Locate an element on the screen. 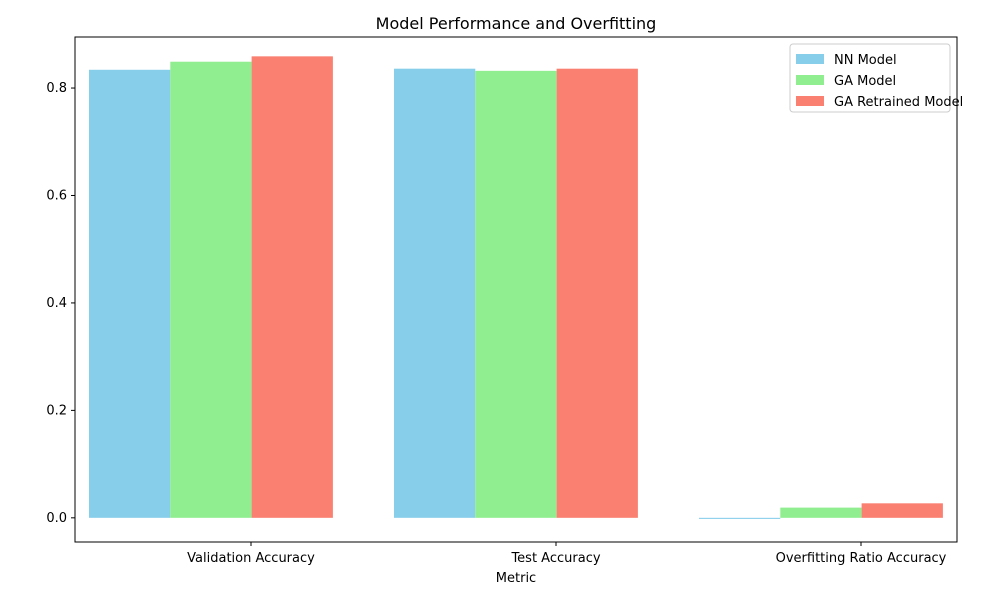 Image resolution: width=1000 pixels, height=604 pixels. legend-box is located at coordinates (870, 78).